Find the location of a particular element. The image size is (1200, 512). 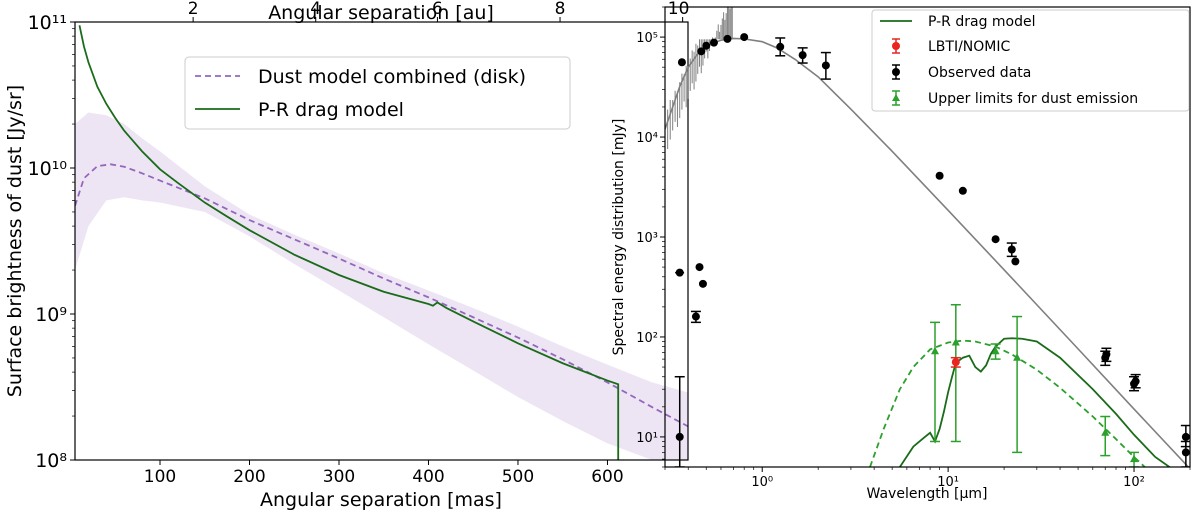

left-y-tick-label: 10⁹ is located at coordinates (51, 315).